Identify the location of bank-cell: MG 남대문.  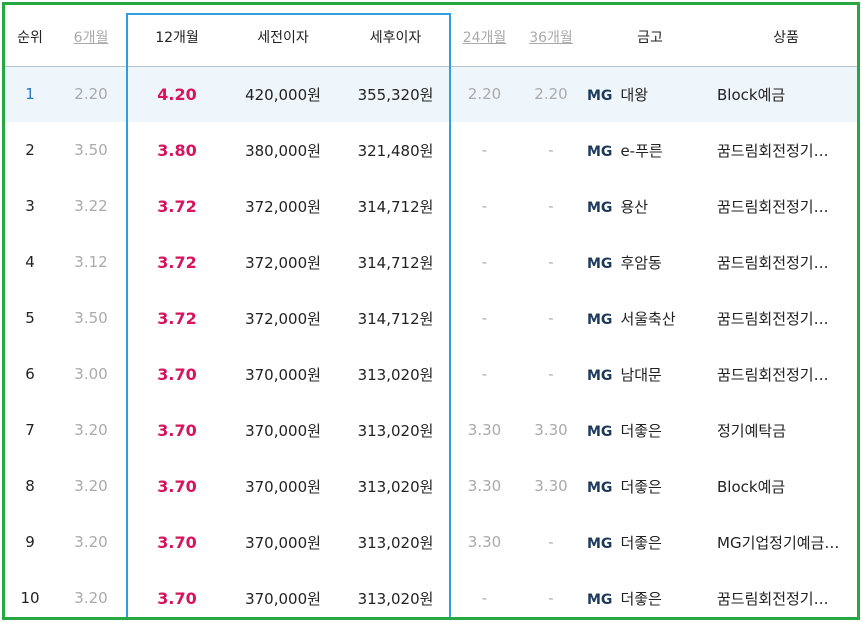
(650, 374).